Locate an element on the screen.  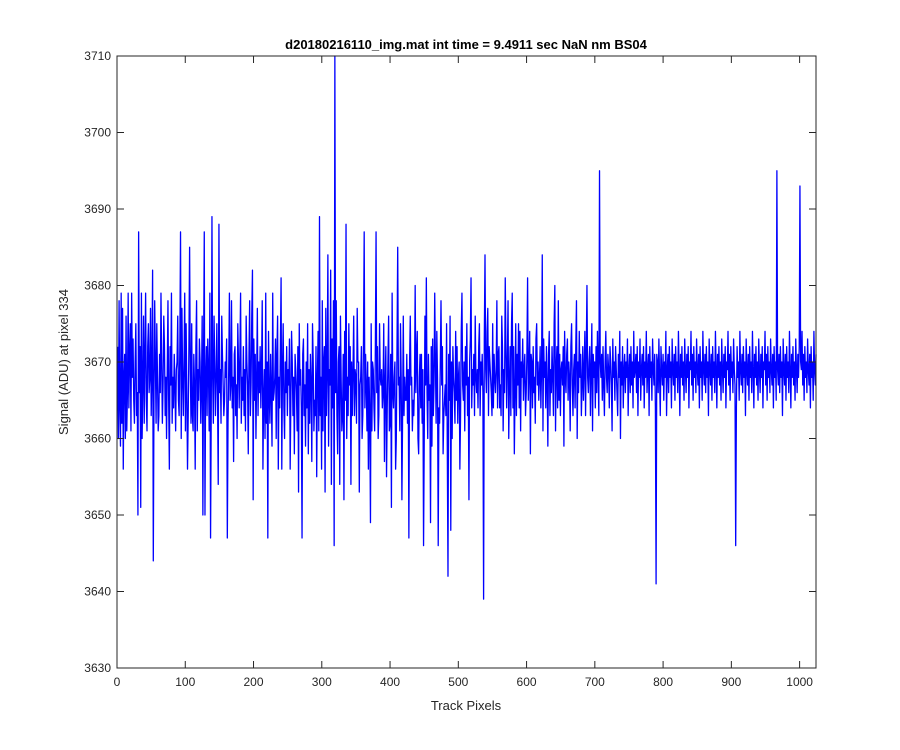
y-axis-label: Signal (ADU) at pixel 334 is located at coordinates (63, 362).